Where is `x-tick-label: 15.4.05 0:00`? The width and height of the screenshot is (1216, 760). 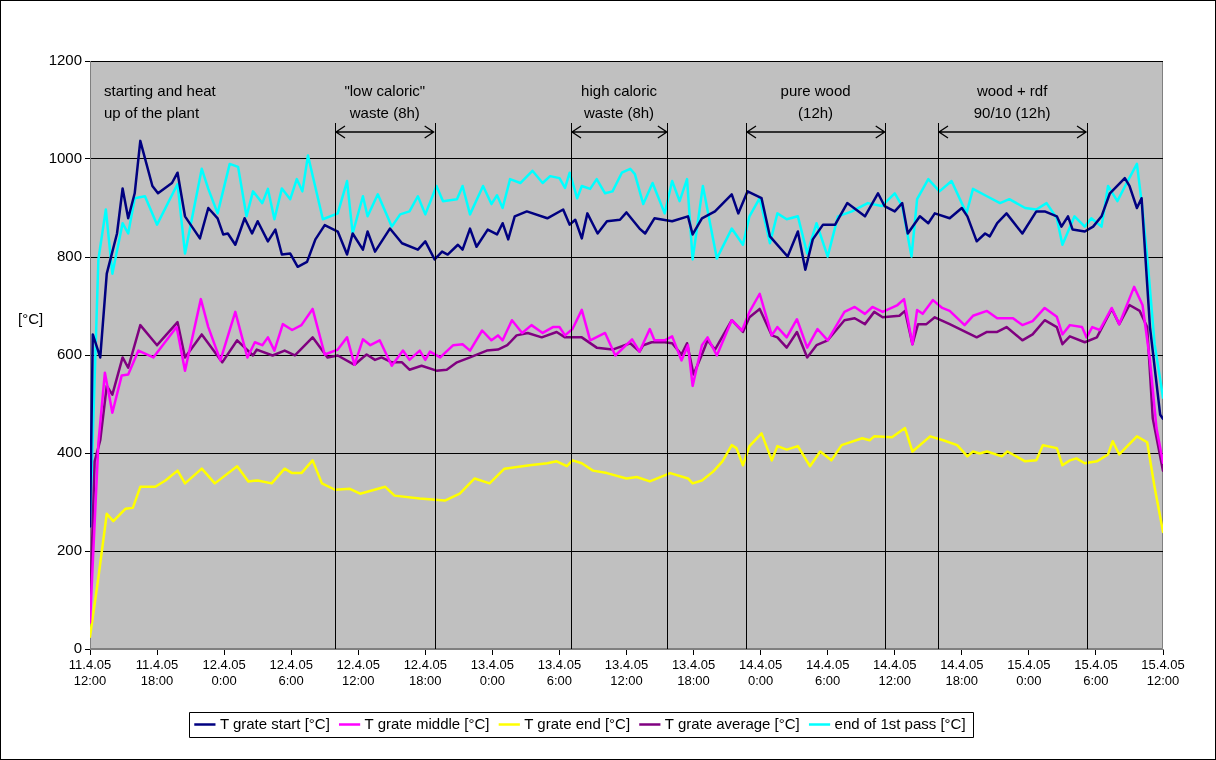
x-tick-label: 15.4.05 0:00 is located at coordinates (1029, 672).